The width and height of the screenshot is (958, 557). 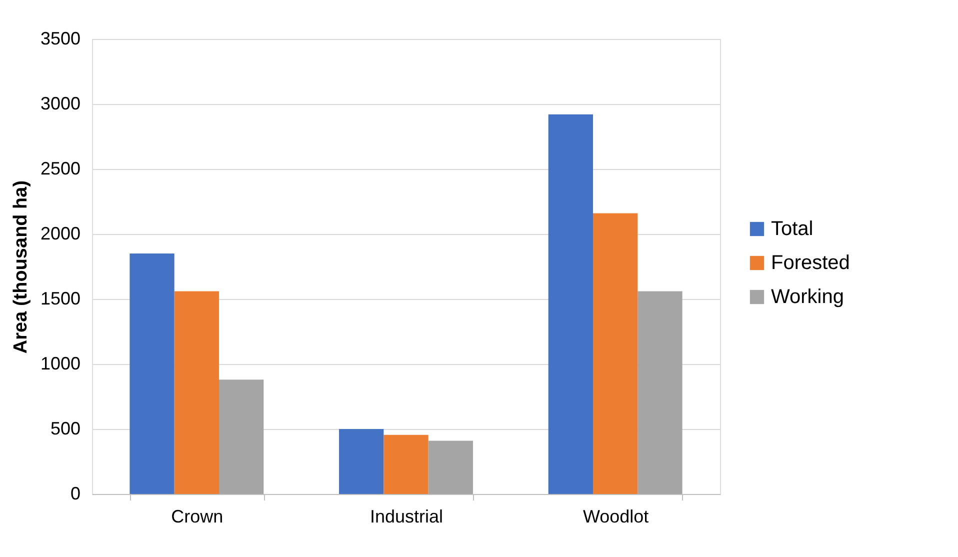 I want to click on x-tick-label: Woodlot, so click(x=615, y=516).